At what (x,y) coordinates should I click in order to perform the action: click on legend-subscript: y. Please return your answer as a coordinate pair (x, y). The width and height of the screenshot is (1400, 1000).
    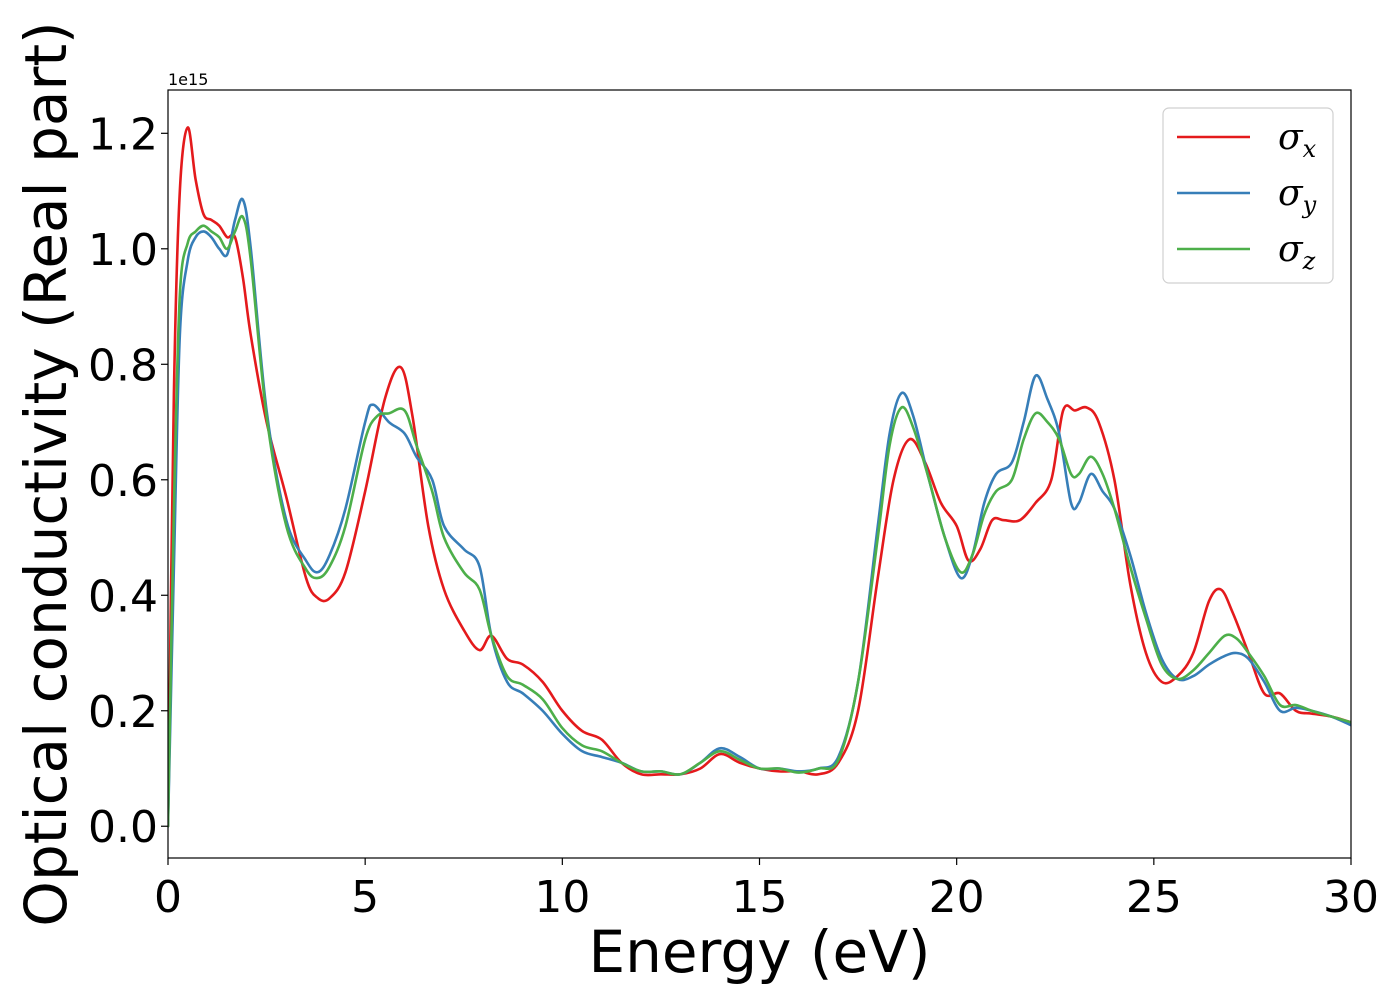
    Looking at the image, I should click on (1309, 205).